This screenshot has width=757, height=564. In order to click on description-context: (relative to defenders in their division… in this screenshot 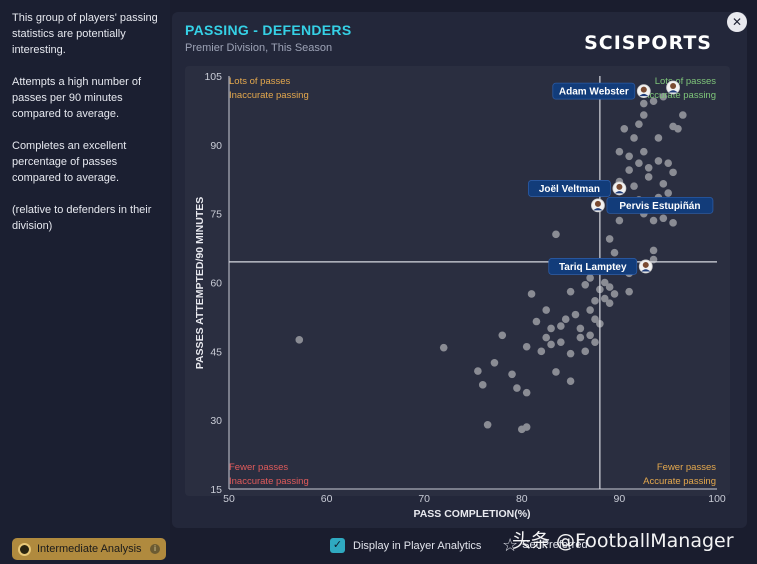, I will do `click(82, 218)`.